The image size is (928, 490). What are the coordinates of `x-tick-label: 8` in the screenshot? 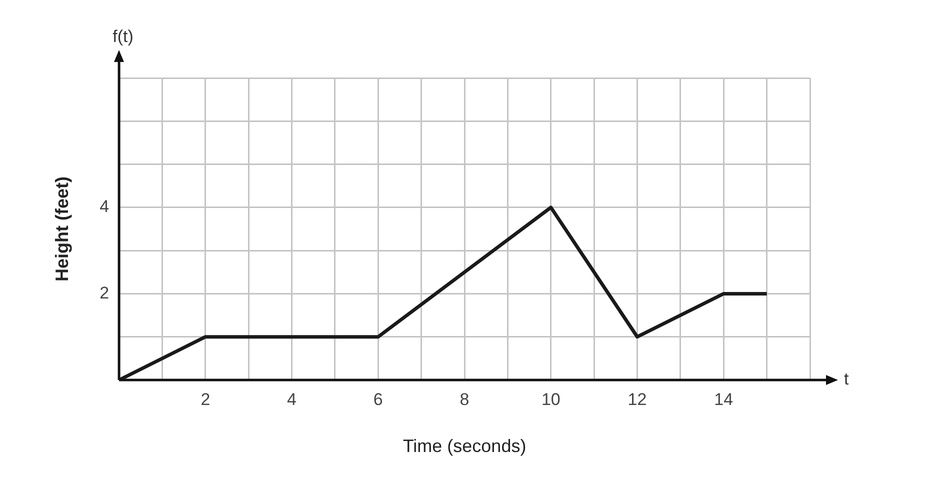 It's located at (465, 399).